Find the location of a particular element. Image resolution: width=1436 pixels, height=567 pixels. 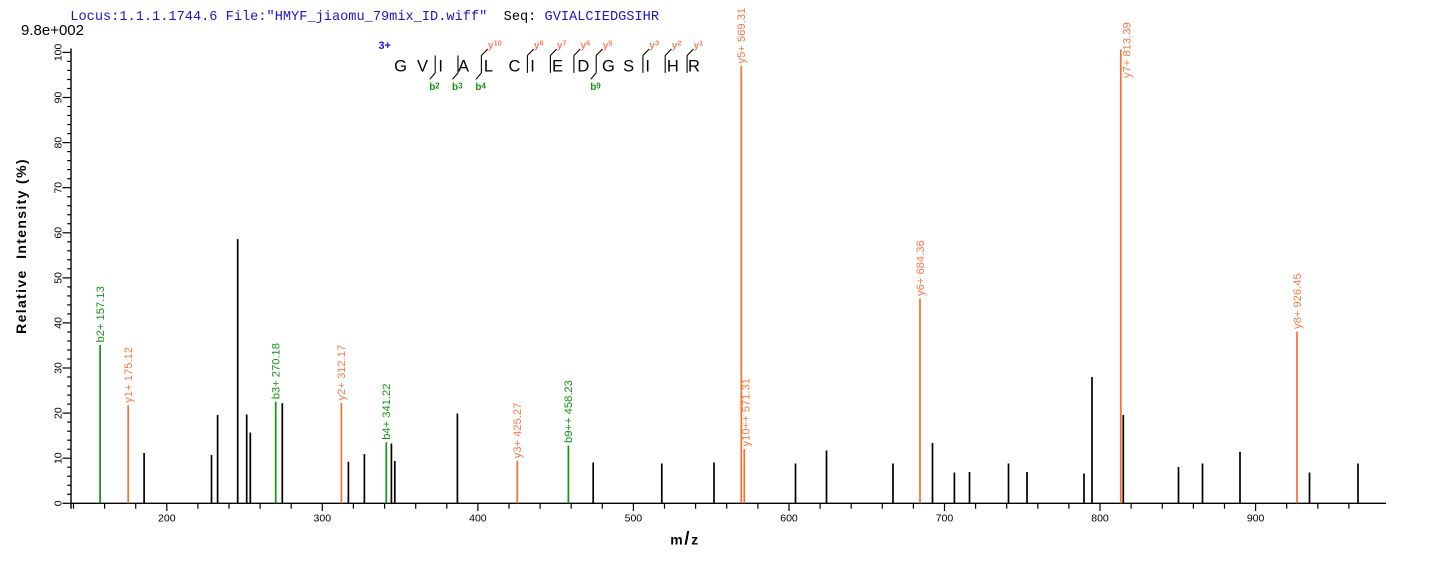

svg-text: 300 is located at coordinates (323, 519).